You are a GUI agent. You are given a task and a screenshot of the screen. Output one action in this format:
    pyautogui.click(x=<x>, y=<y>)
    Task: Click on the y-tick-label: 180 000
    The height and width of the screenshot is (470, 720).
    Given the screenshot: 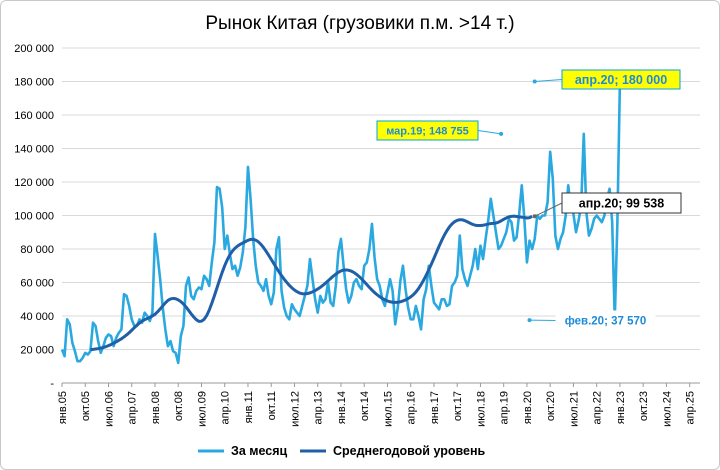 What is the action you would take?
    pyautogui.click(x=34, y=83)
    